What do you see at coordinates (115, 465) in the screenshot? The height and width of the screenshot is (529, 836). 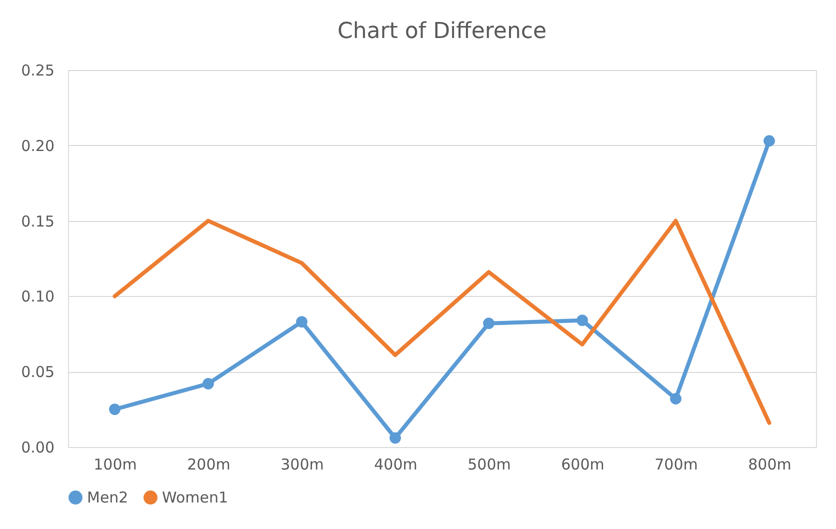 I see `x-tick-label: 100m` at bounding box center [115, 465].